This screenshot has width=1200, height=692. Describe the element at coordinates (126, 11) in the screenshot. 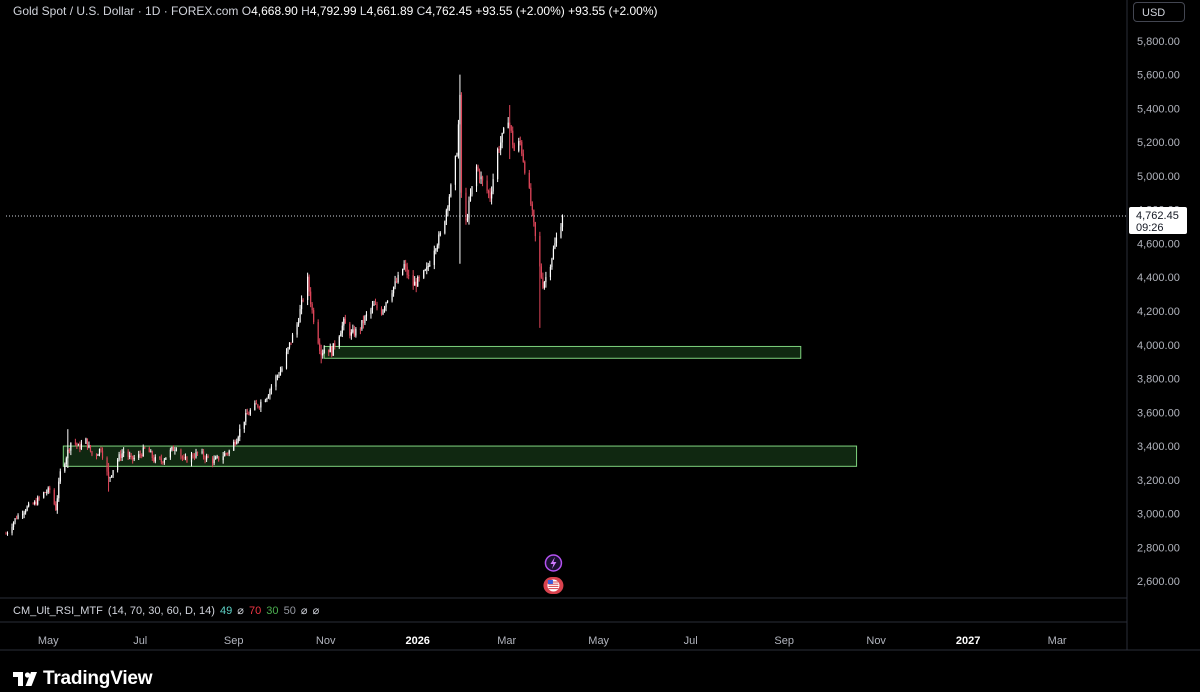

I see `symbol-title: Gold Spot / U.S. Dollar · 1D · FOREX.com` at that location.